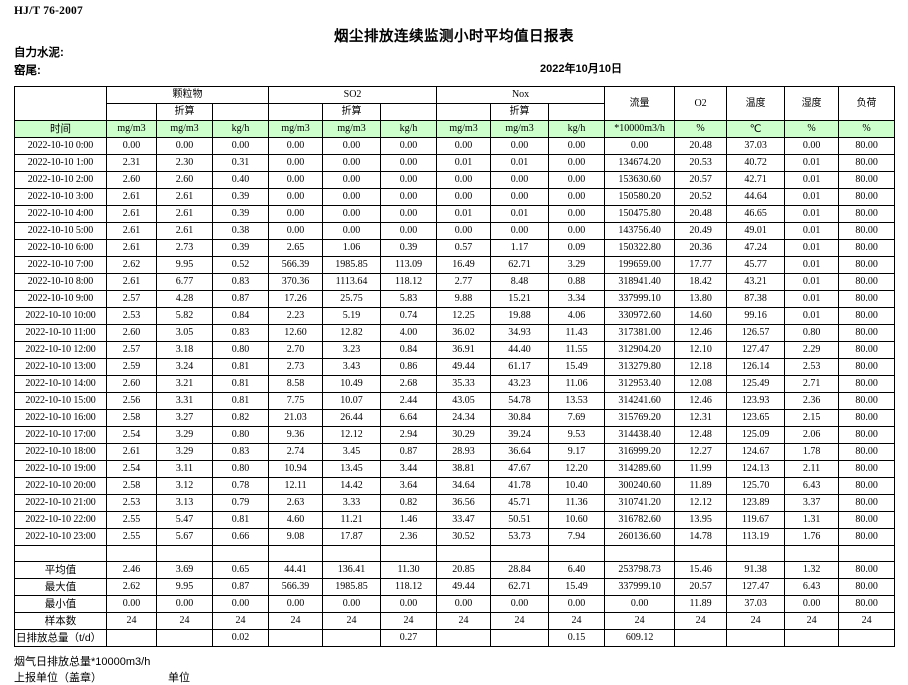 Image resolution: width=908 pixels, height=685 pixels. I want to click on row-value: 2.36, so click(409, 537).